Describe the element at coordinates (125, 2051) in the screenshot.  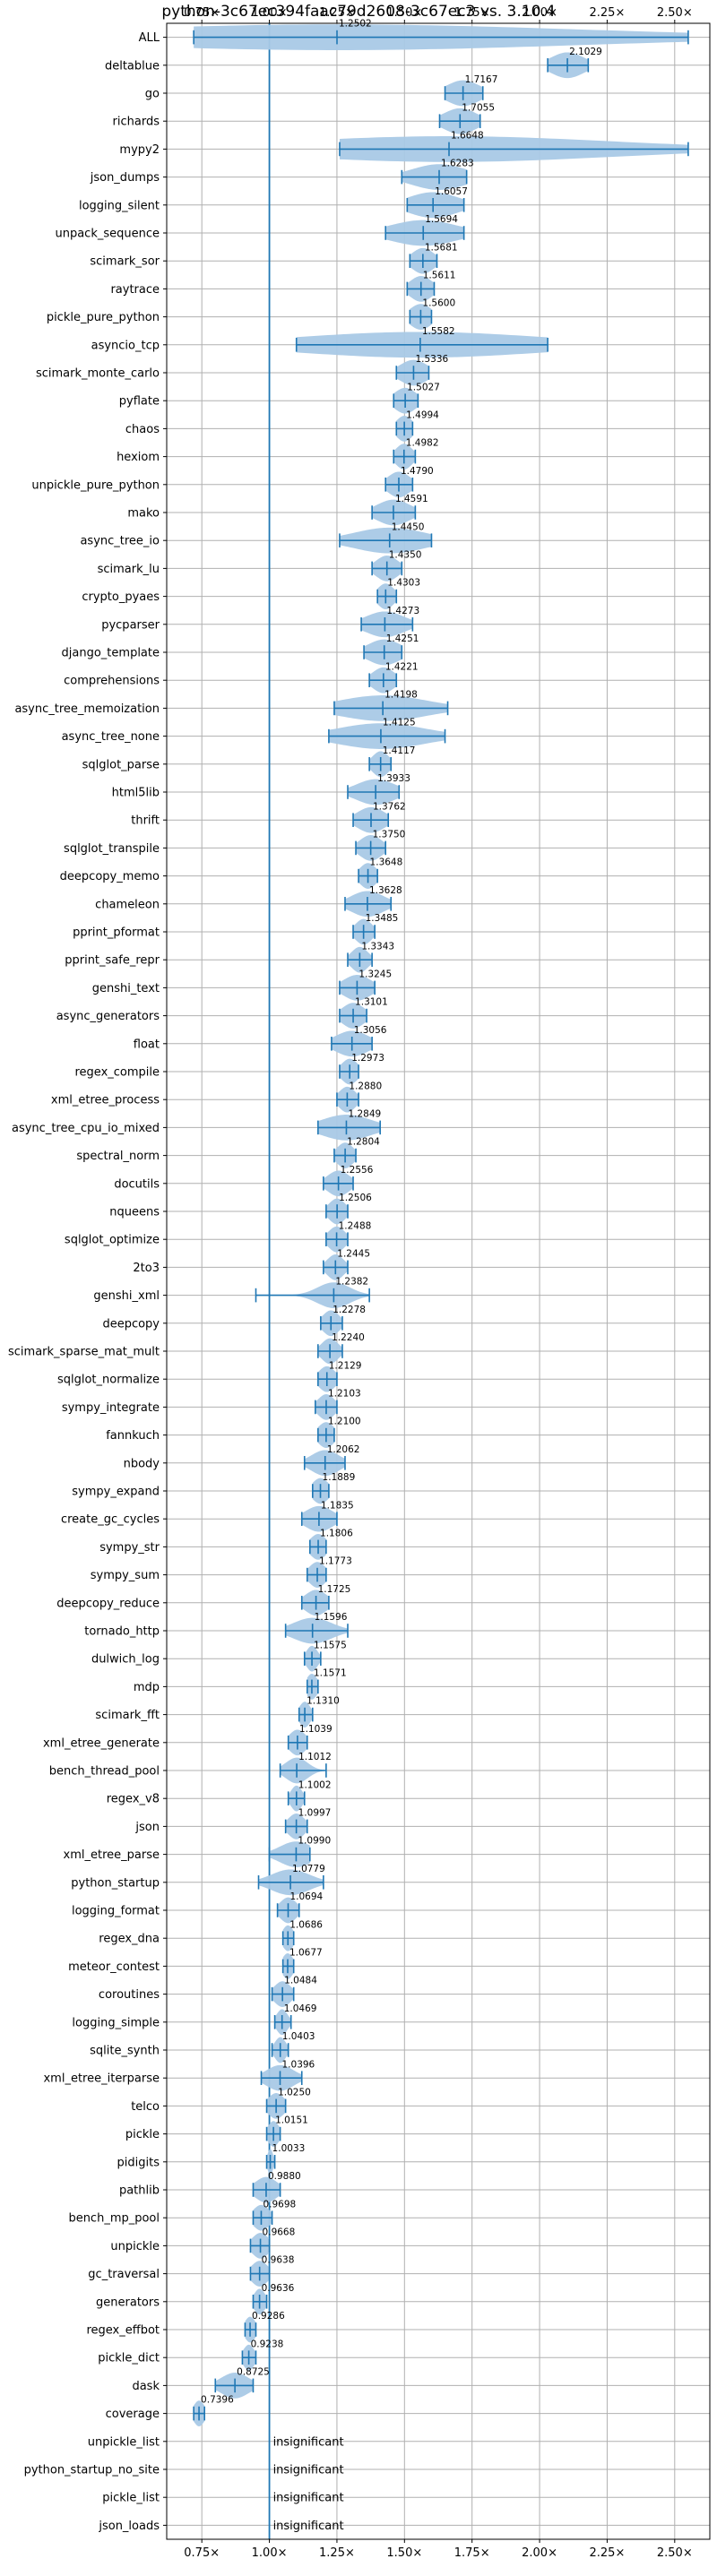
I see `category-label: sqlite_synth` at that location.